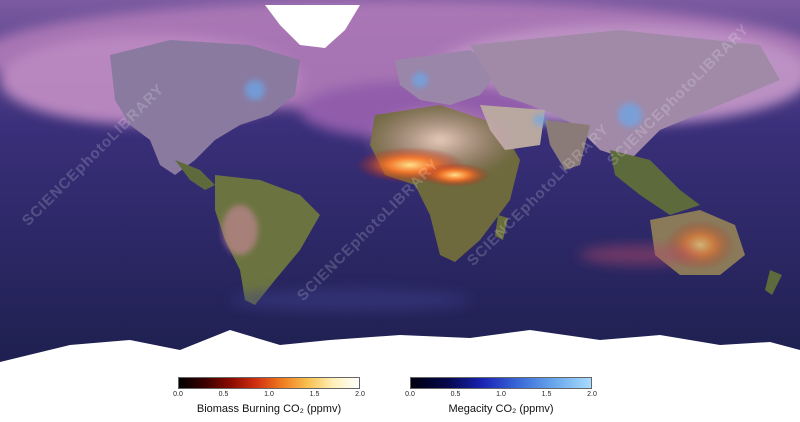  I want to click on biomass-legend-title: Biomass Burning CO₂ (ppmv), so click(269, 409).